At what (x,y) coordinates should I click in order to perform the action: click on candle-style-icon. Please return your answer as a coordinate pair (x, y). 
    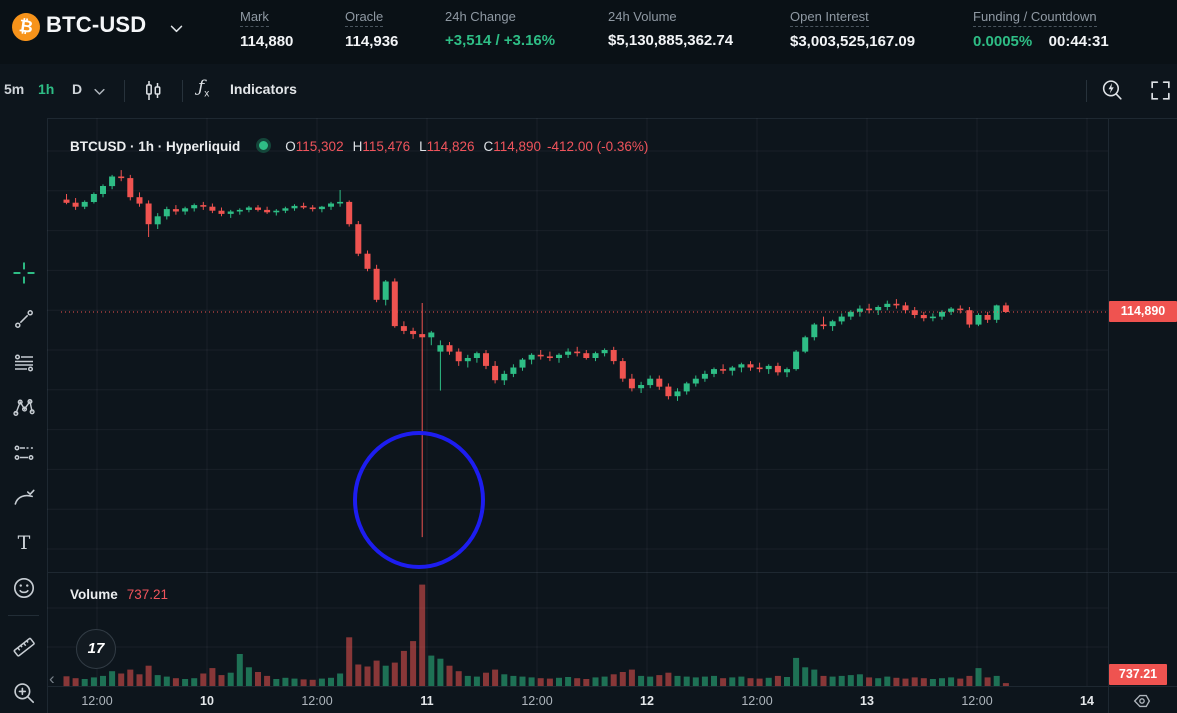
    Looking at the image, I should click on (153, 91).